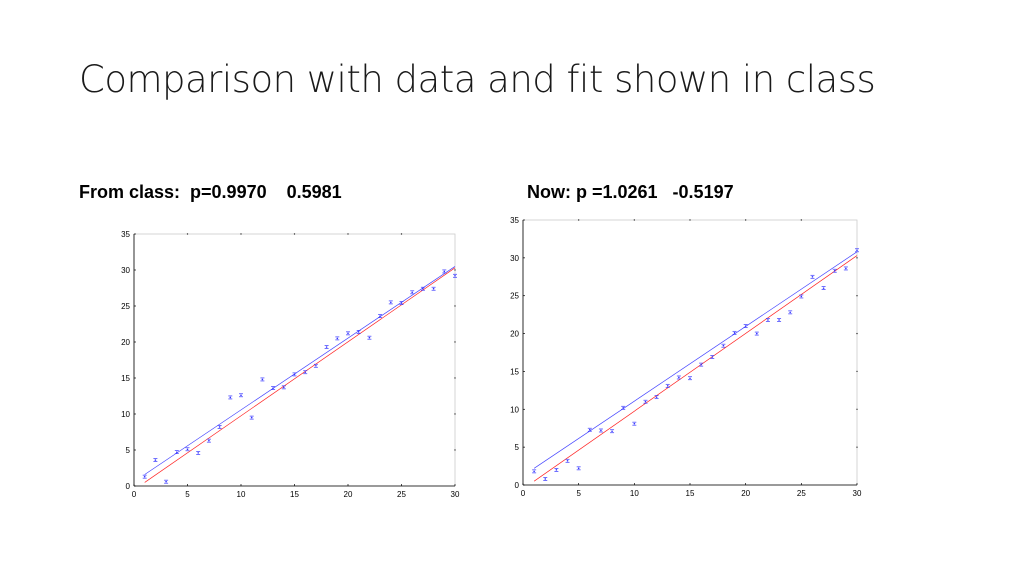 The width and height of the screenshot is (1024, 576). What do you see at coordinates (630, 192) in the screenshot?
I see `right-plot-heading: Now: p =1.0261 -0.5197` at bounding box center [630, 192].